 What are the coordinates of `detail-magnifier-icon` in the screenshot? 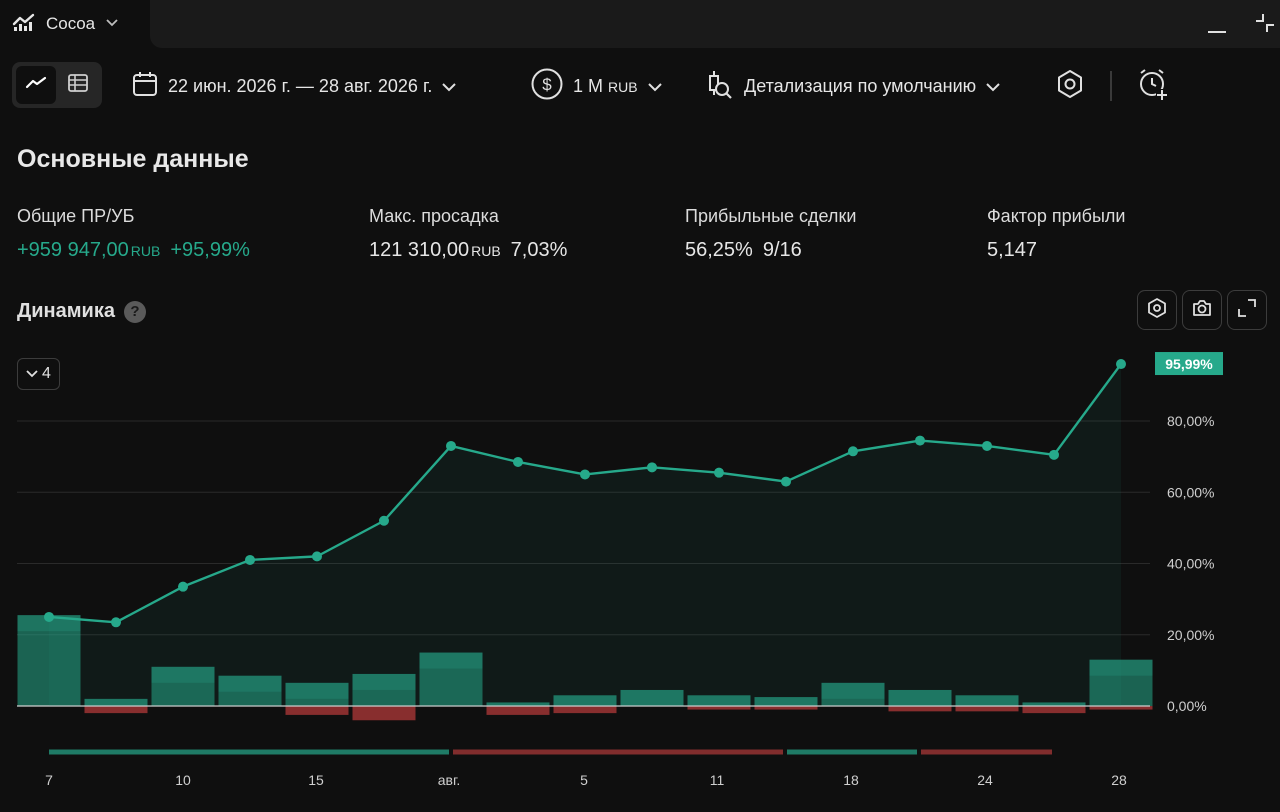 It's located at (720, 86).